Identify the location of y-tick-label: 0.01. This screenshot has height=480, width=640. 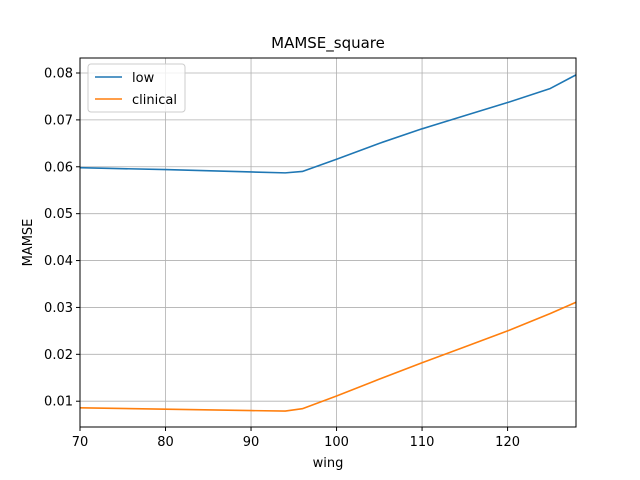
(58, 402).